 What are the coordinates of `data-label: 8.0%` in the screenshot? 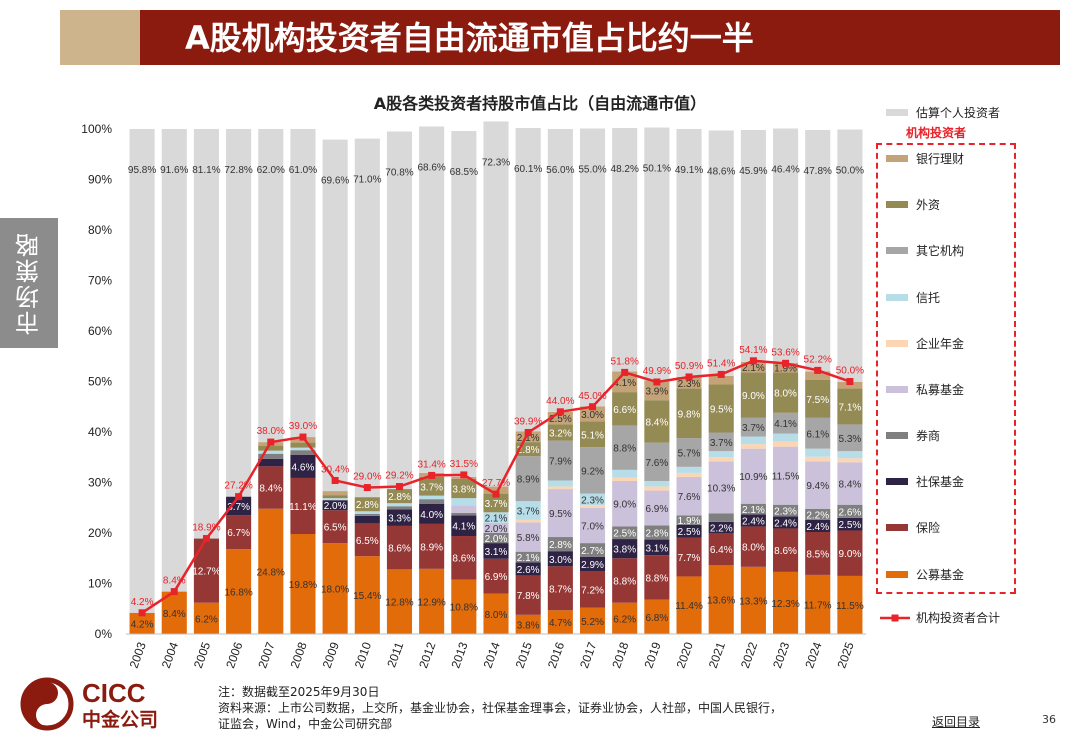 It's located at (785, 394).